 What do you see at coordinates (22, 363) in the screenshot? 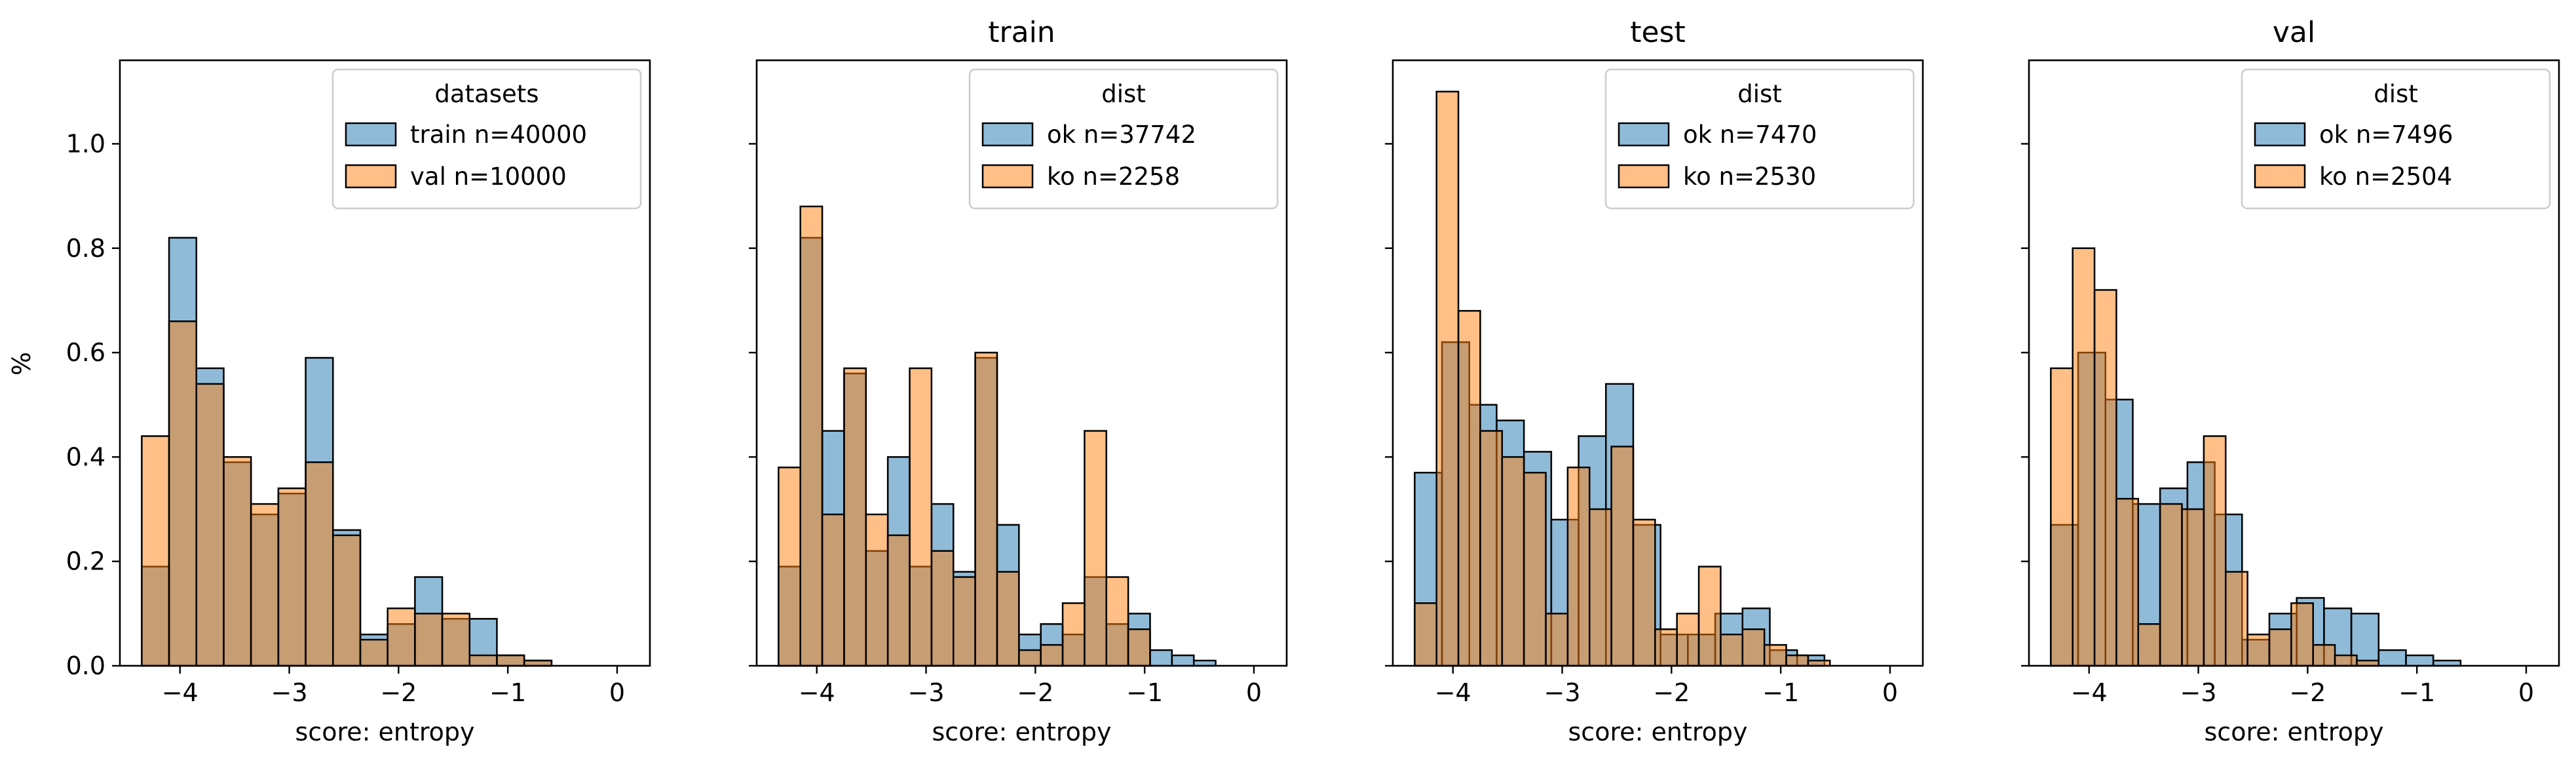
I see `y-axis-label: %` at bounding box center [22, 363].